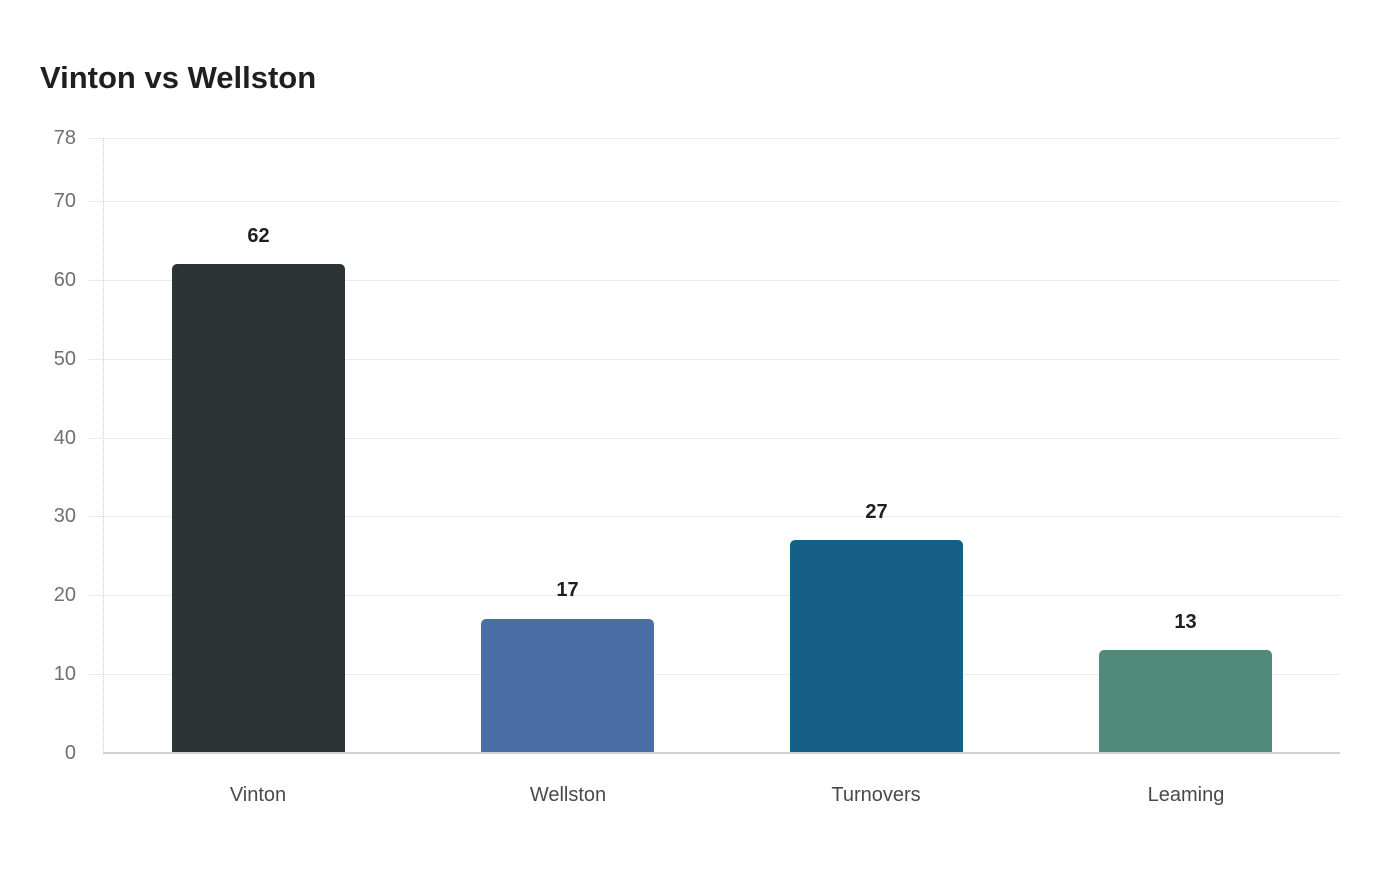  Describe the element at coordinates (64, 280) in the screenshot. I see `y-tick-label: 60` at that location.